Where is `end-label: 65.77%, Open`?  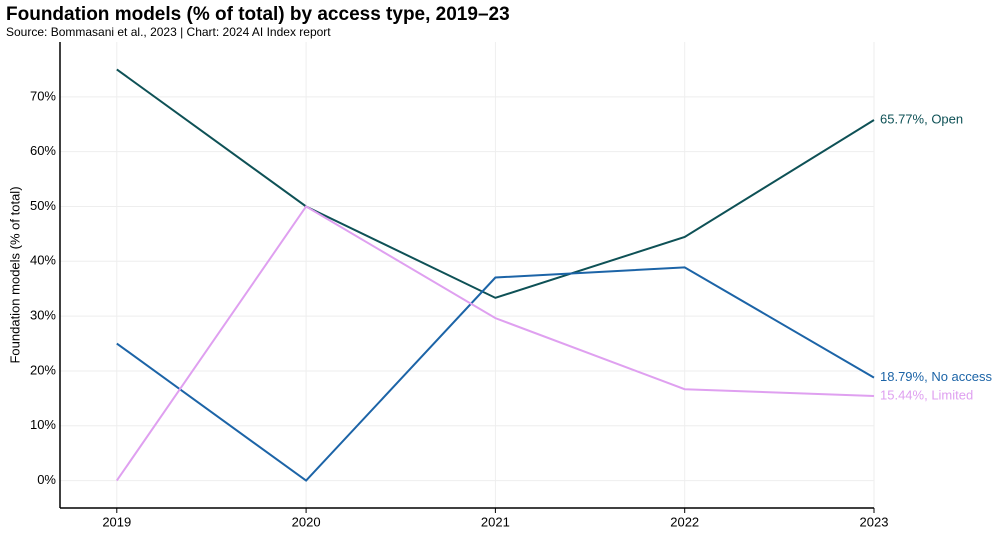
end-label: 65.77%, Open is located at coordinates (921, 118).